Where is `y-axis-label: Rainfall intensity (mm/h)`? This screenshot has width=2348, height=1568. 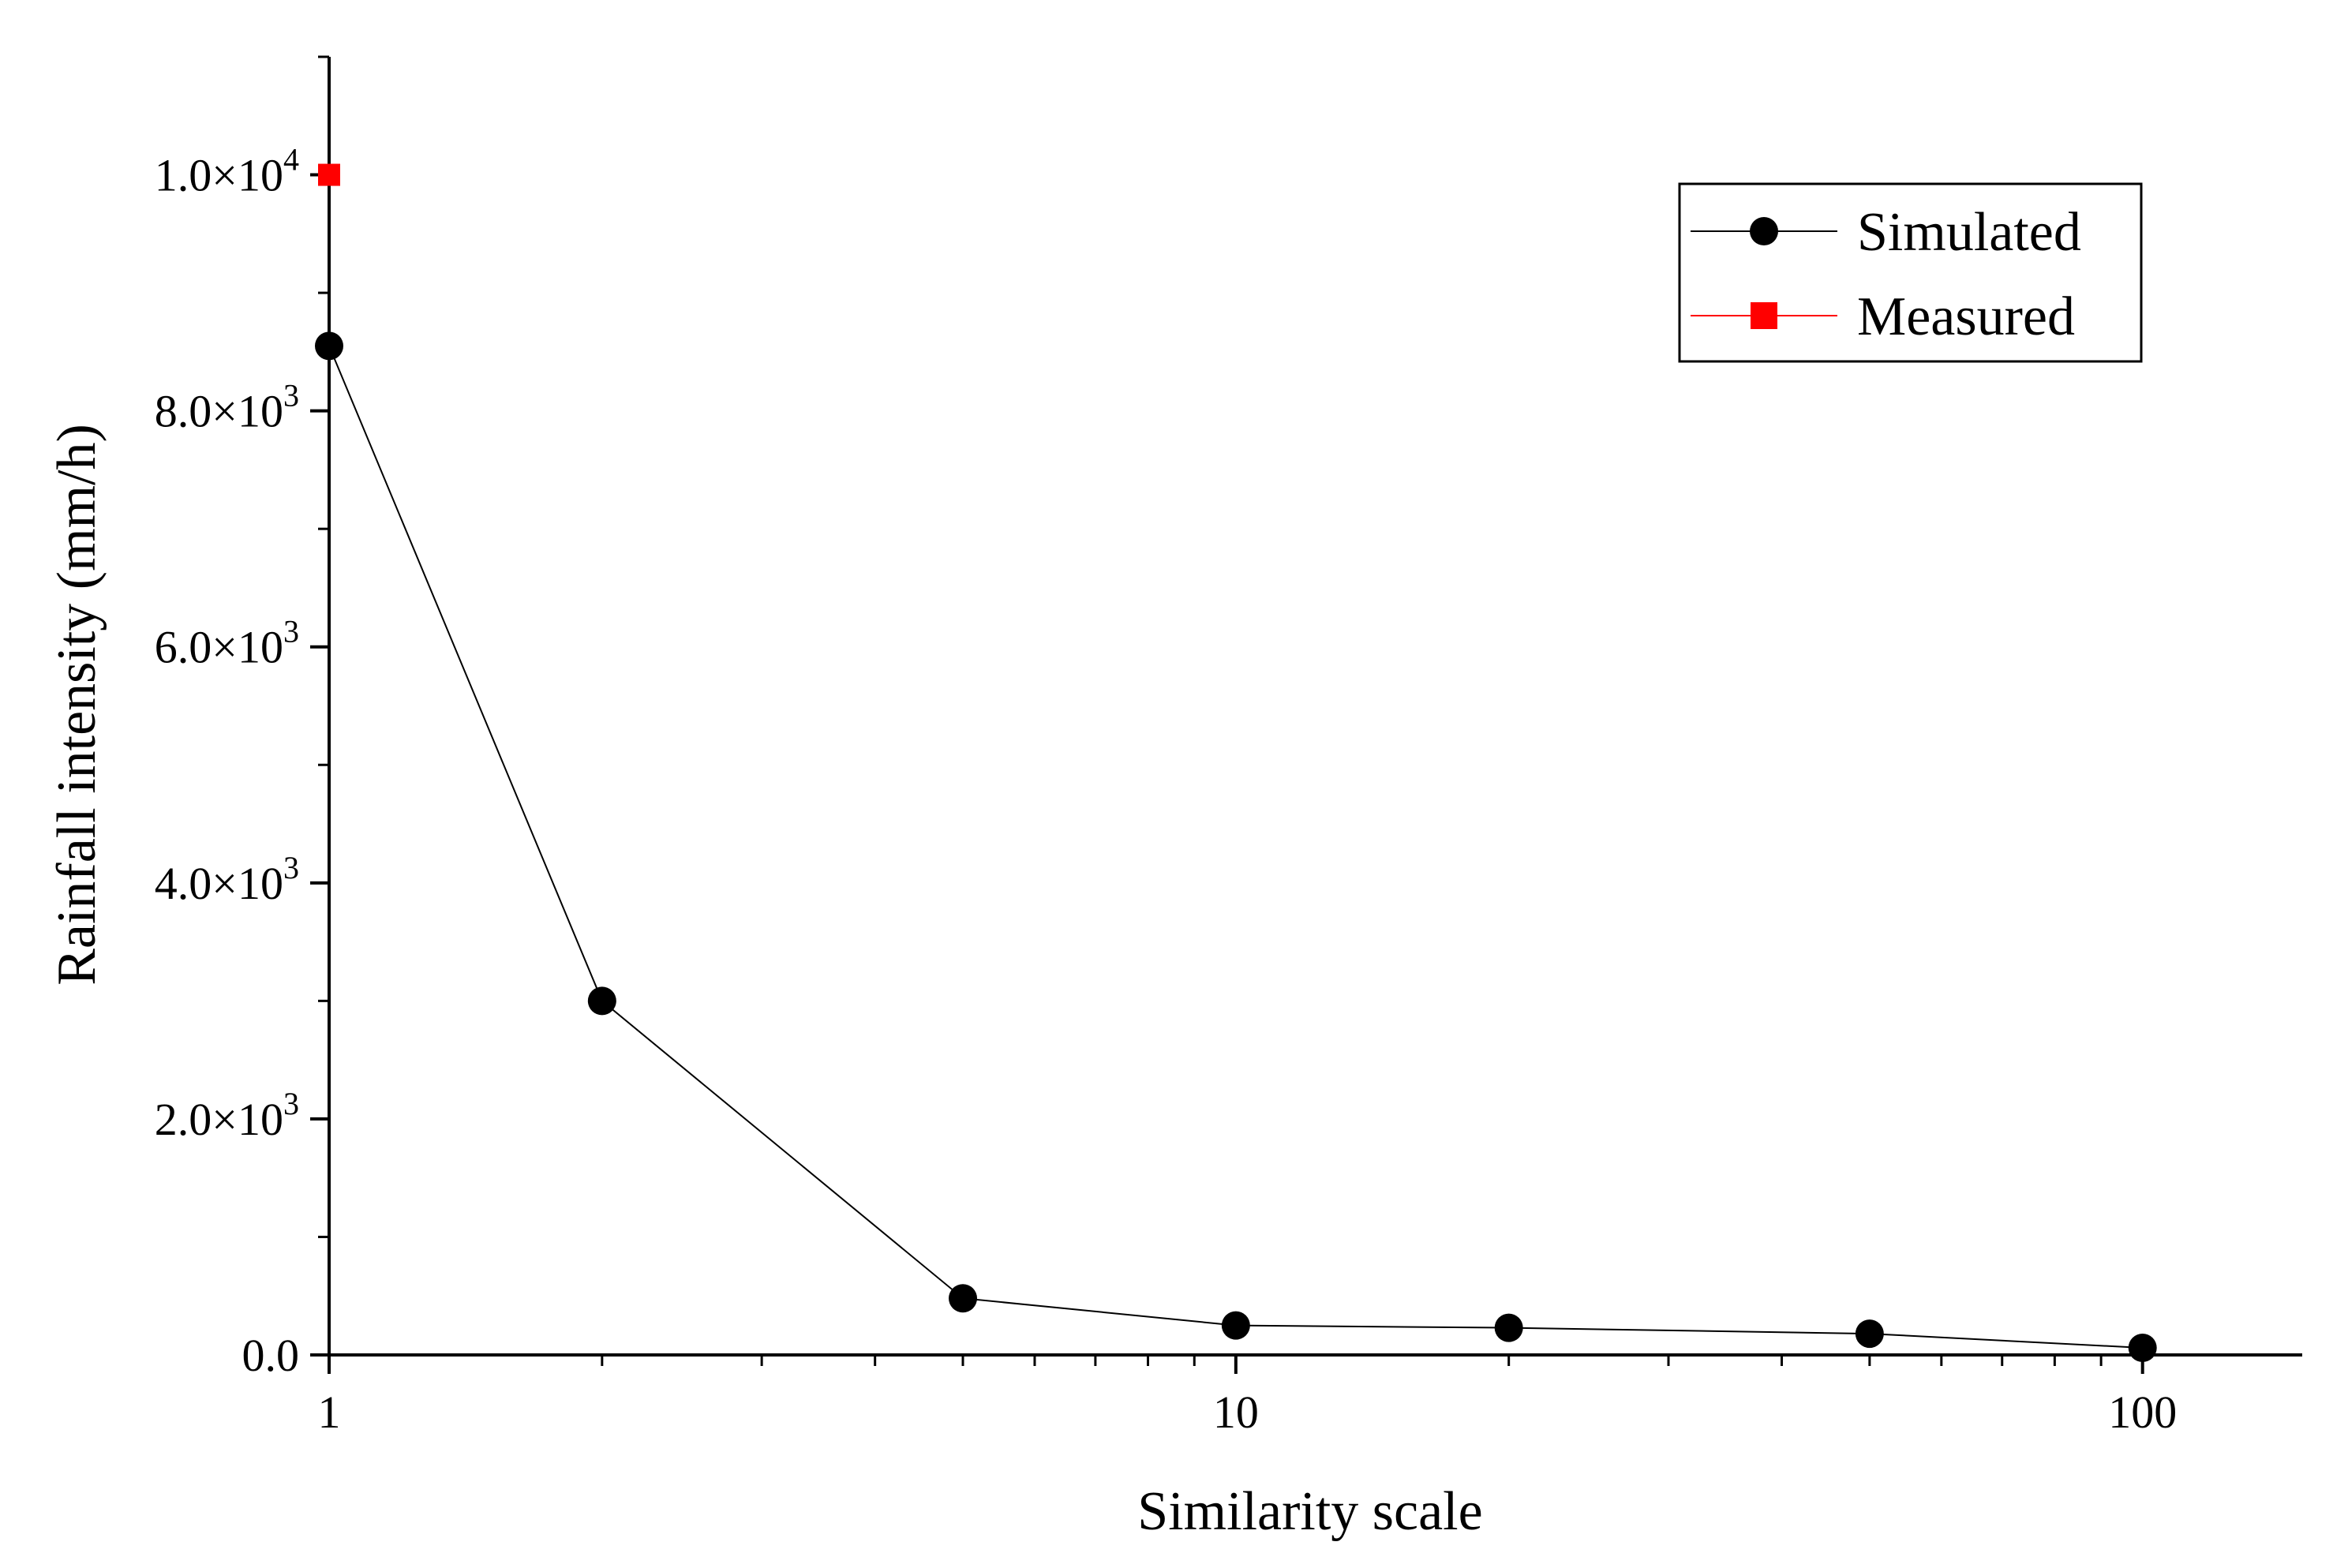
y-axis-label: Rainfall intensity (mm/h) is located at coordinates (77, 705).